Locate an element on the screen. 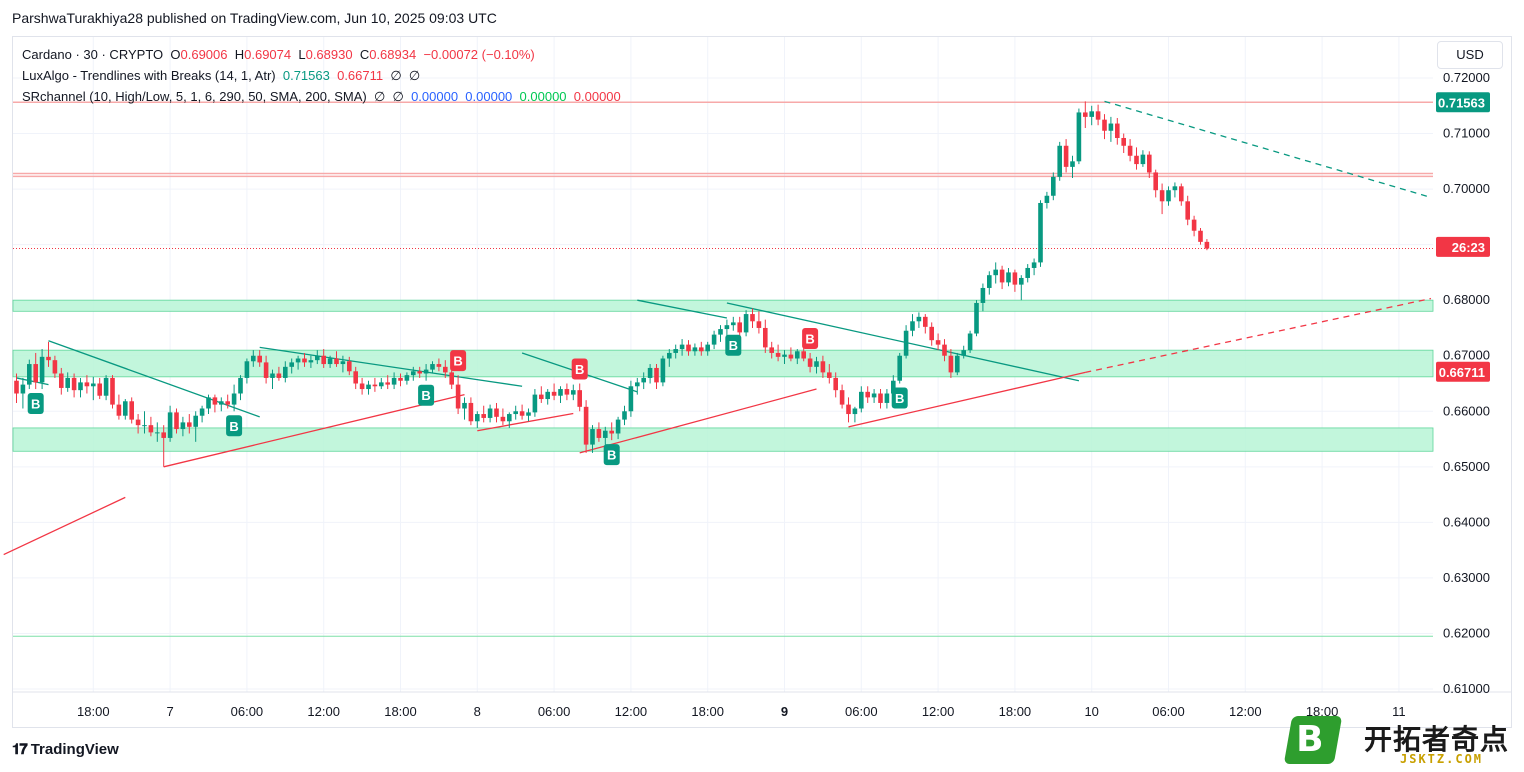 This screenshot has width=1524, height=772. symbol-name: Cardano · 30 · CRYPTO is located at coordinates (93, 54).